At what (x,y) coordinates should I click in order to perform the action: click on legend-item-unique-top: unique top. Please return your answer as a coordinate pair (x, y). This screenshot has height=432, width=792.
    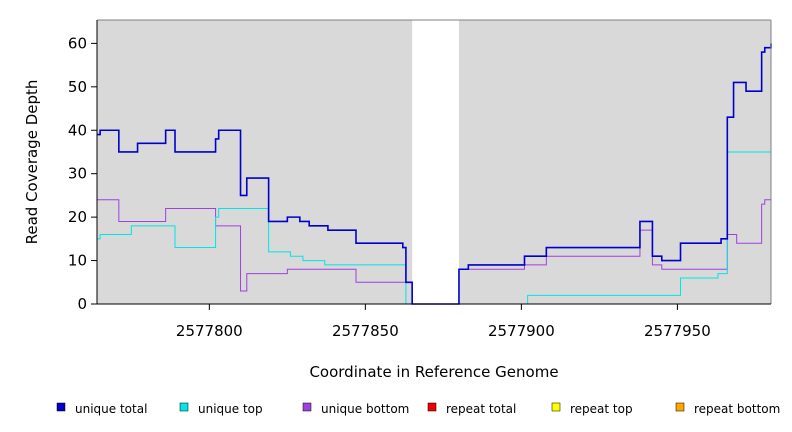
    Looking at the image, I should click on (221, 409).